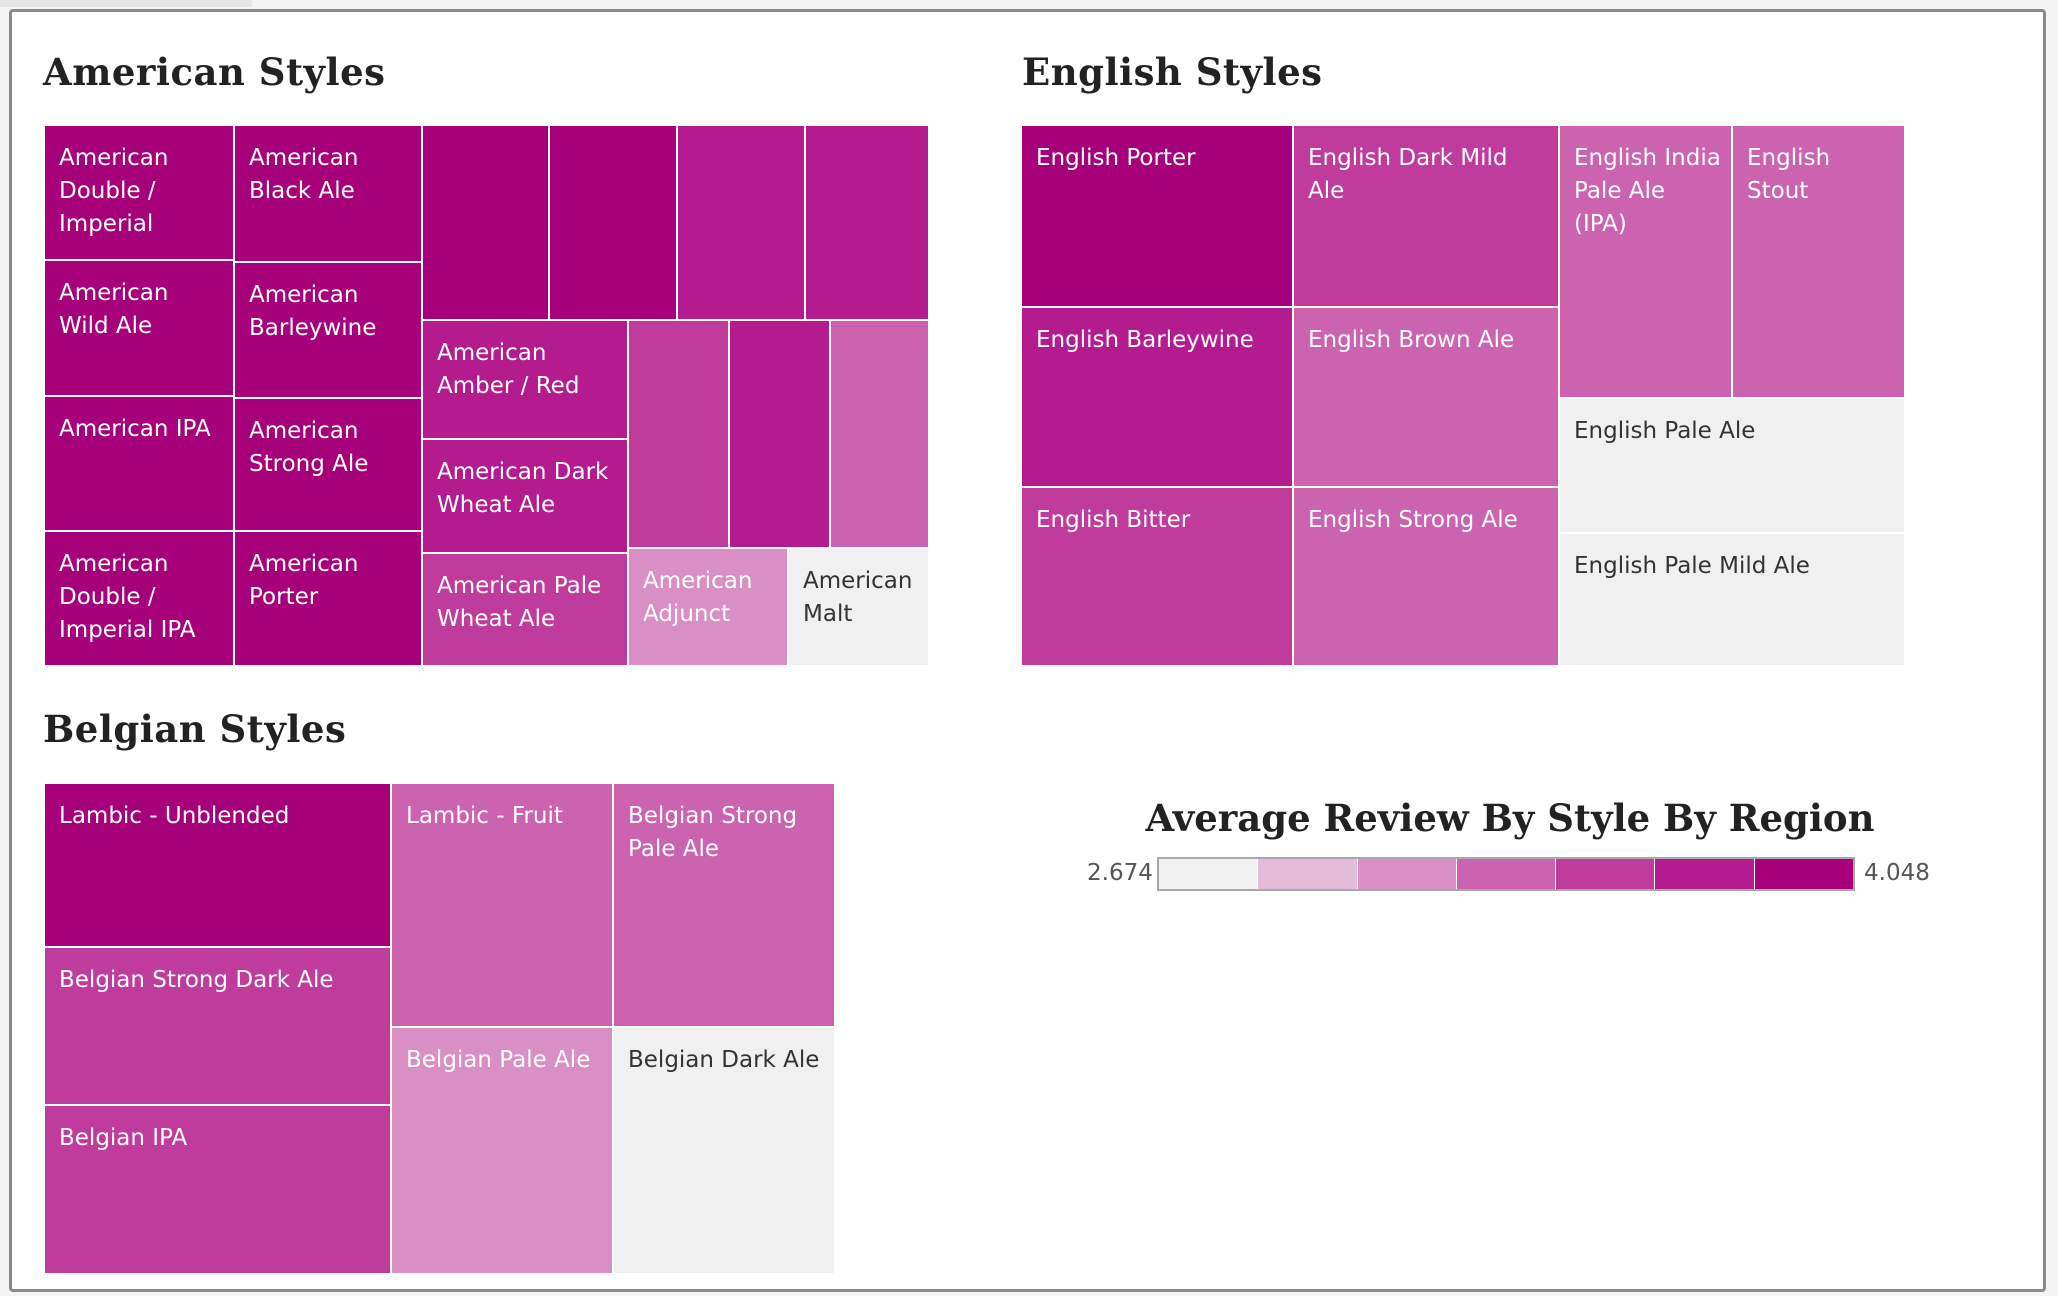  Describe the element at coordinates (1692, 566) in the screenshot. I see `tile-label: English Pale Mild Ale` at that location.